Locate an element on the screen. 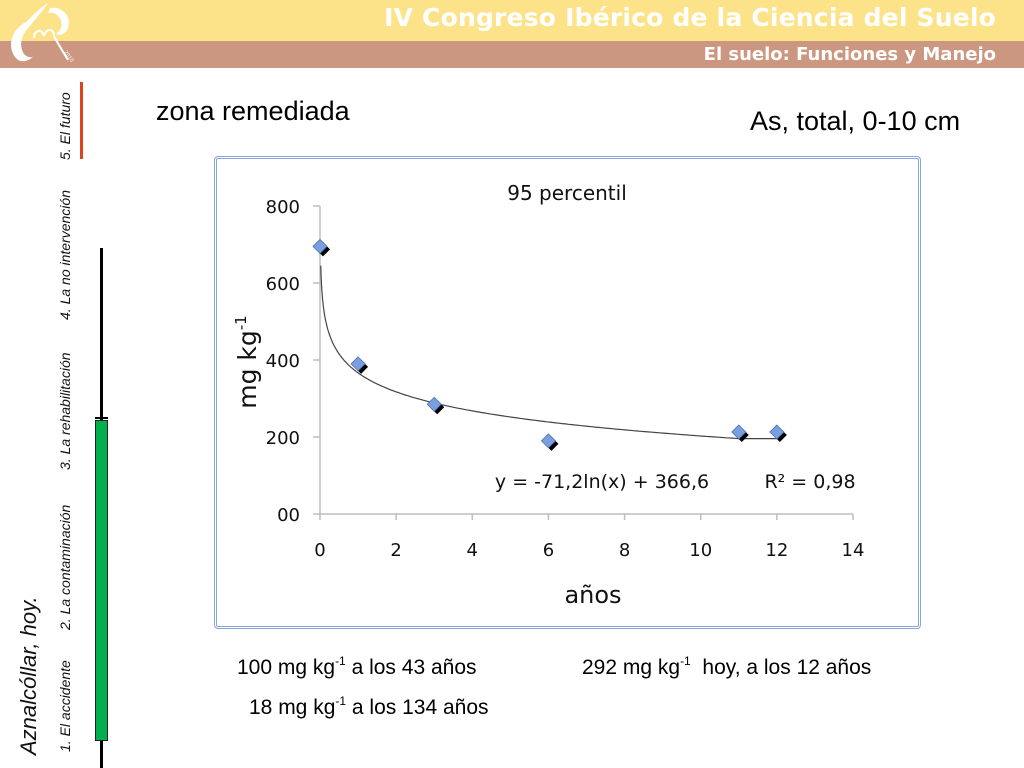 Image resolution: width=1024 pixels, height=768 pixels. x-tick-label: 0 is located at coordinates (319, 550).